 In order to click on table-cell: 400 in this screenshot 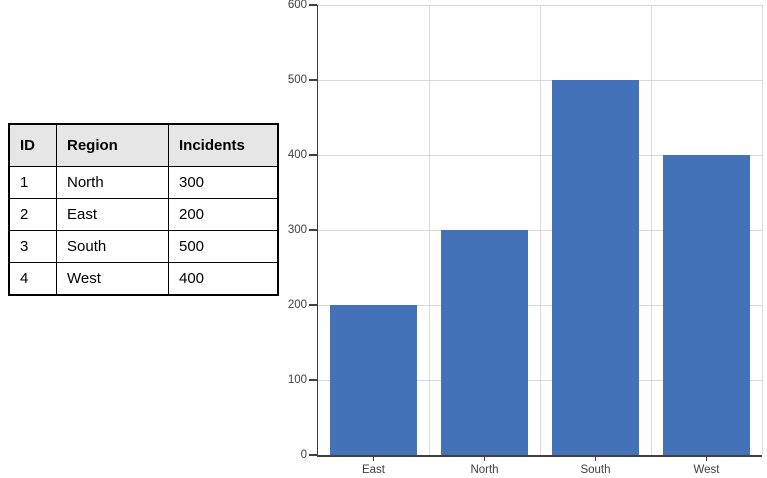, I will do `click(223, 279)`.